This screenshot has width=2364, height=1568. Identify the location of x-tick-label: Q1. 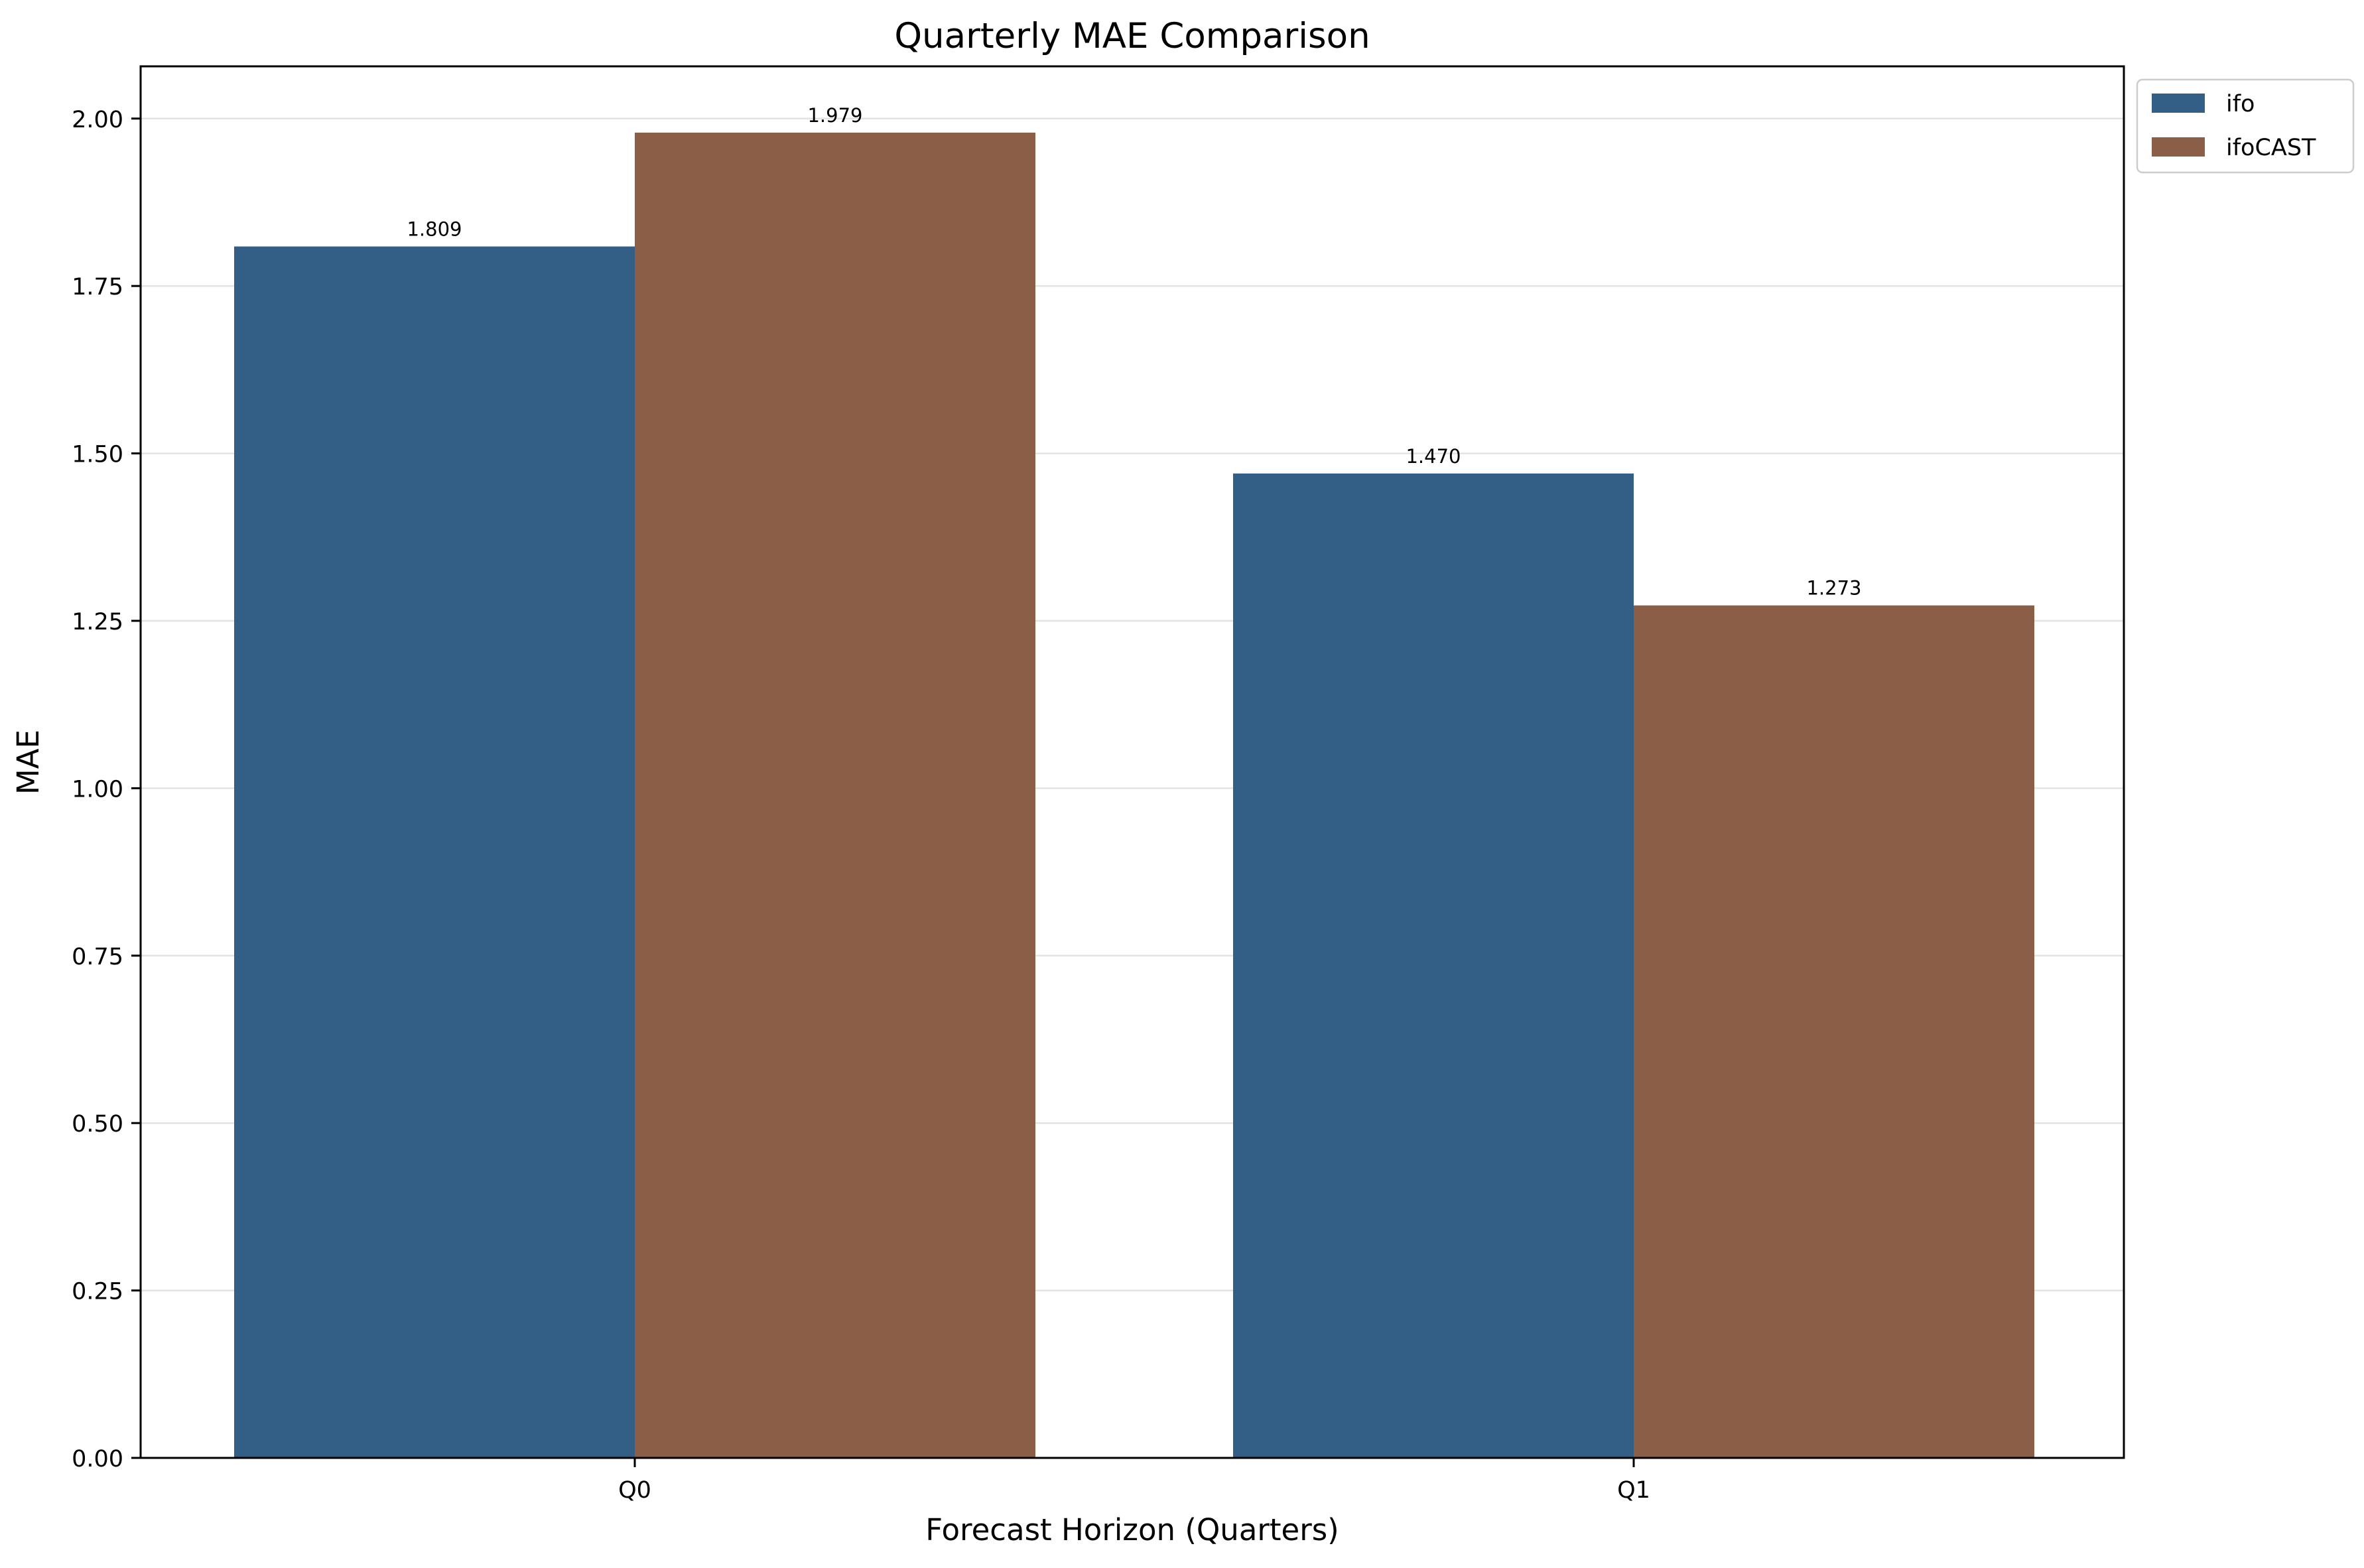
(1633, 1491).